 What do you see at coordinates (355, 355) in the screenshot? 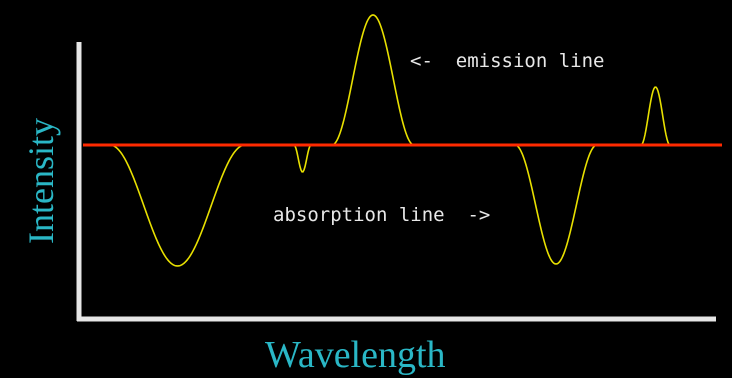
I see `x-axis-label: Wavelength` at bounding box center [355, 355].